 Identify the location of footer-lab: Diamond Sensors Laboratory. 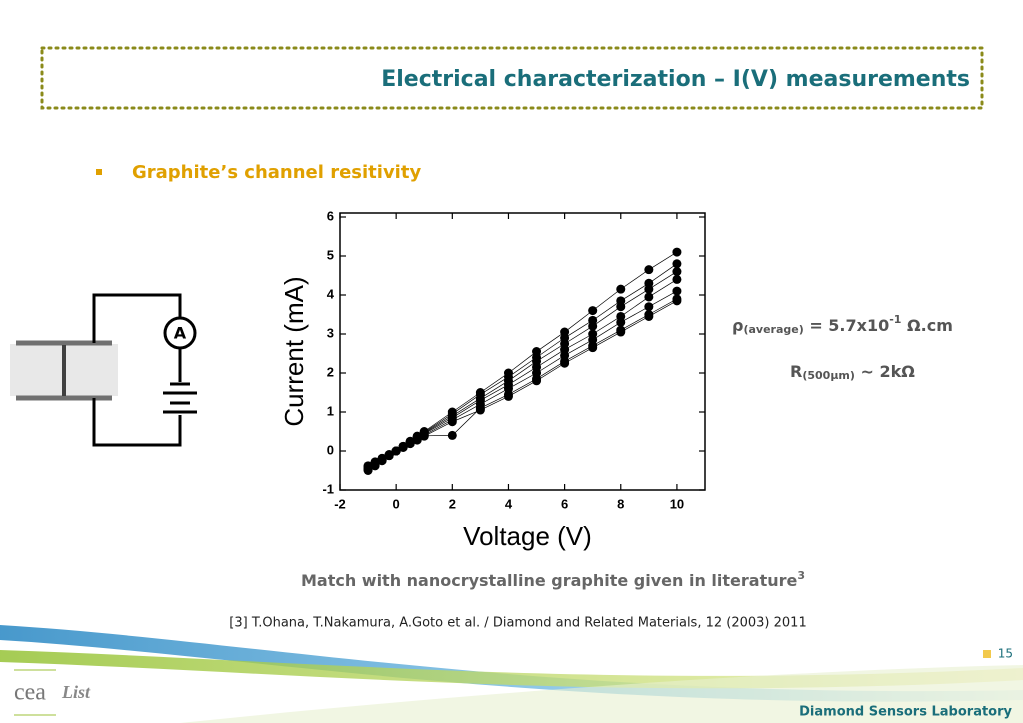
(905, 712).